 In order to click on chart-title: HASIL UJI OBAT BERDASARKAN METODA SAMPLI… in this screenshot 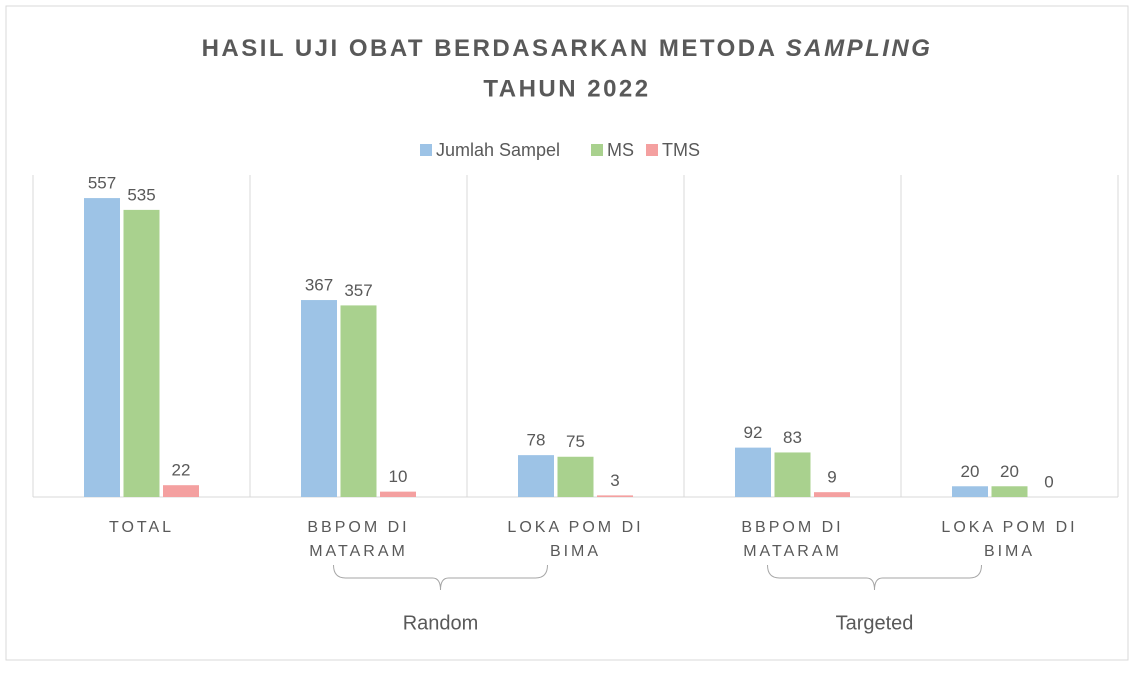, I will do `click(567, 48)`.